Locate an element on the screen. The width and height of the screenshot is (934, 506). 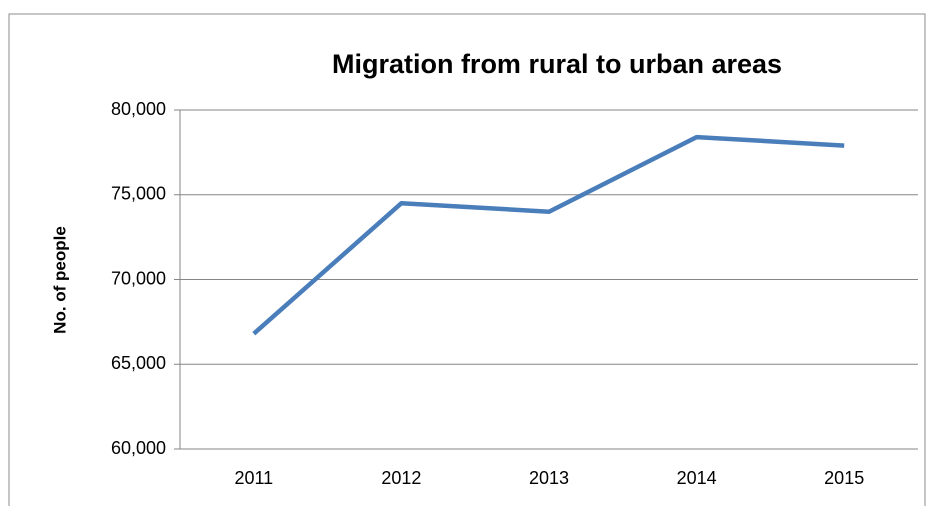
chart-title: Migration from rural to urban areas is located at coordinates (557, 64).